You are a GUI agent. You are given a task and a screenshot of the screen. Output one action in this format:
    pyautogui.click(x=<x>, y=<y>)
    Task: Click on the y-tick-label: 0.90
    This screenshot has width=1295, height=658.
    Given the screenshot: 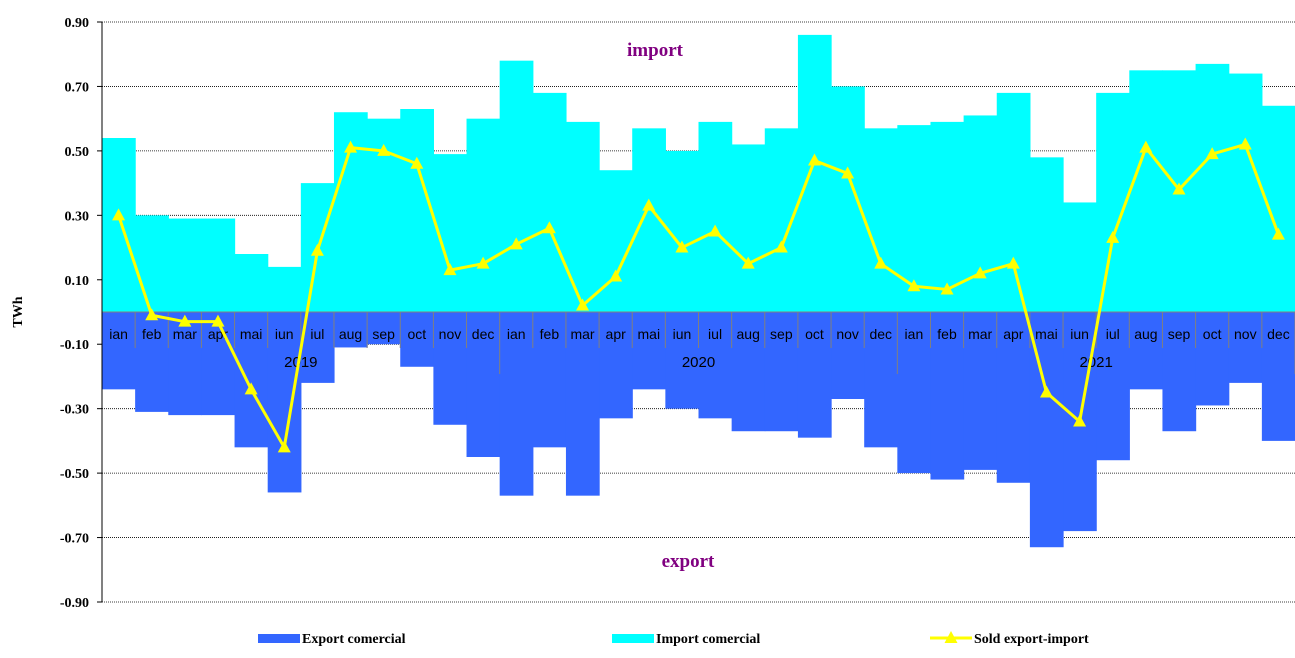 What is the action you would take?
    pyautogui.click(x=77, y=23)
    